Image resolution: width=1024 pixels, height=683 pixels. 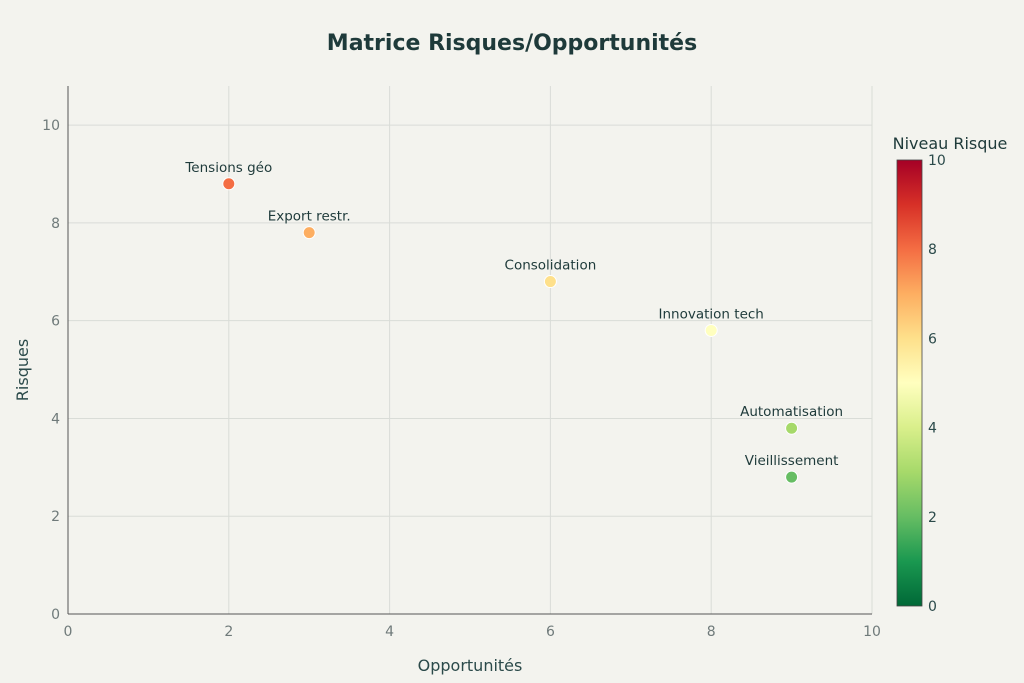 What do you see at coordinates (55, 615) in the screenshot?
I see `y-tick-label: 0` at bounding box center [55, 615].